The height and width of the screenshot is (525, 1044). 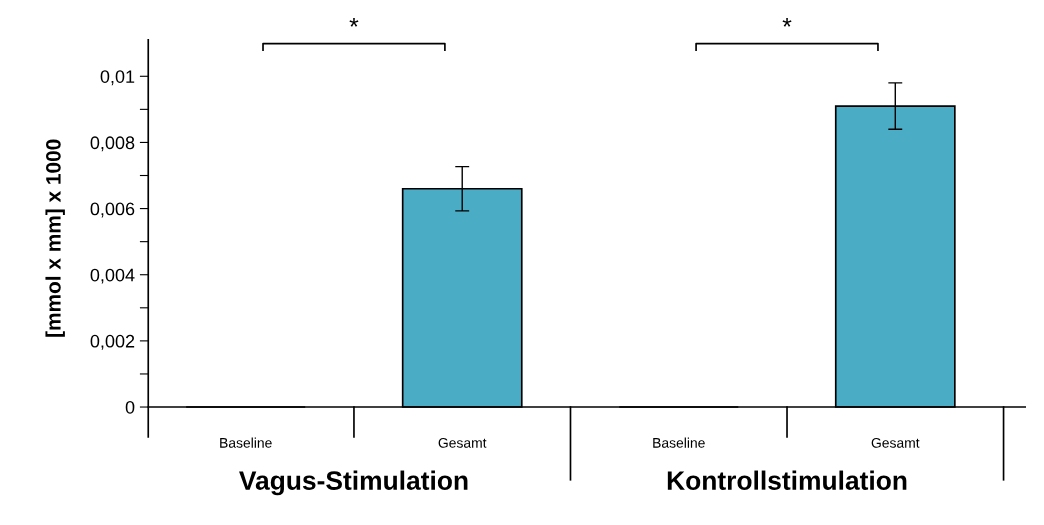 What do you see at coordinates (117, 78) in the screenshot?
I see `y-tick-label: 0,01` at bounding box center [117, 78].